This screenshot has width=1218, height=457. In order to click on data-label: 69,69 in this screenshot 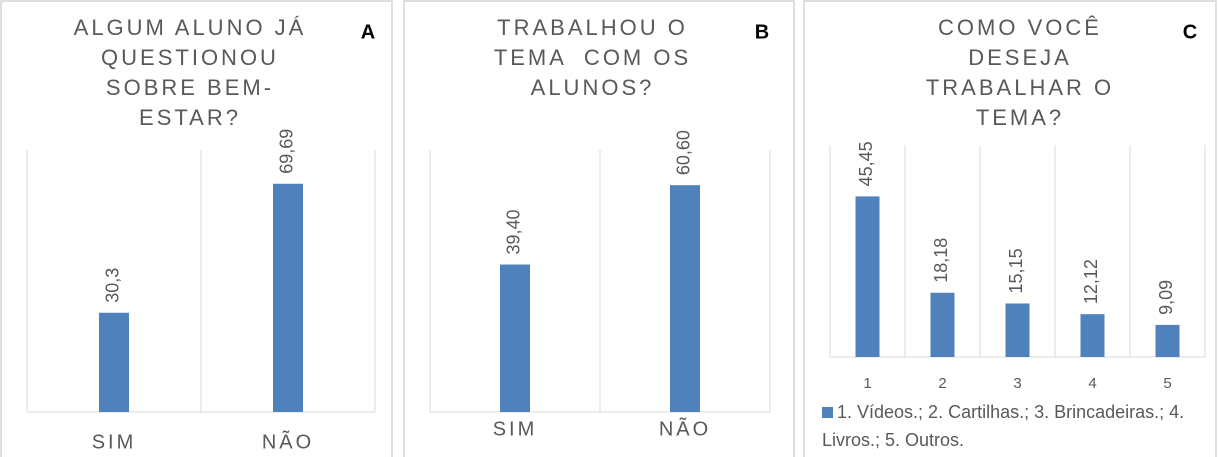, I will do `click(287, 151)`.